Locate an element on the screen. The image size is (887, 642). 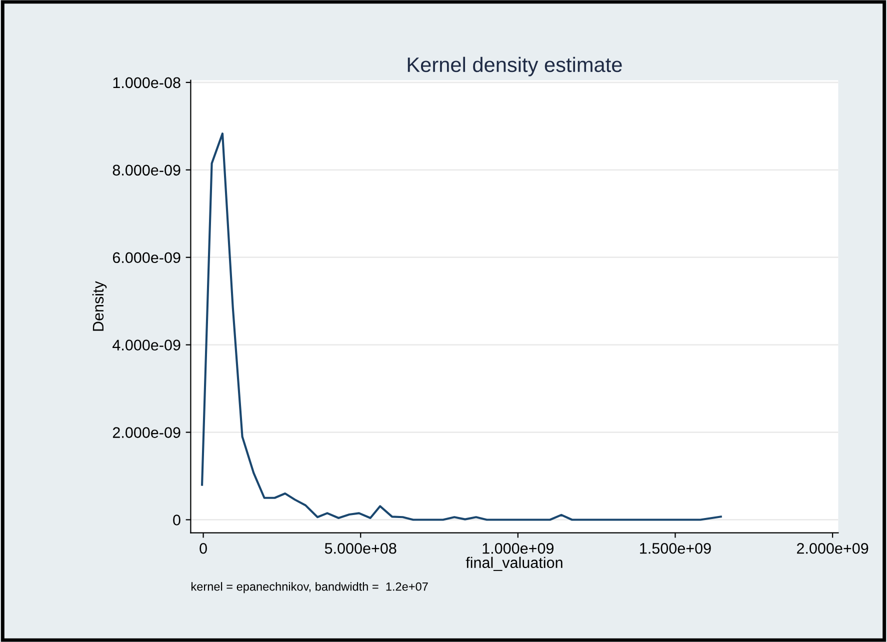
y-tick-label: 2.000e-09 is located at coordinates (146, 432).